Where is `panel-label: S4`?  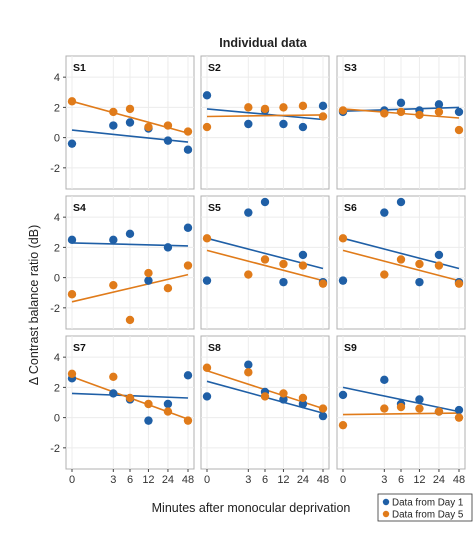 panel-label: S4 is located at coordinates (79, 208).